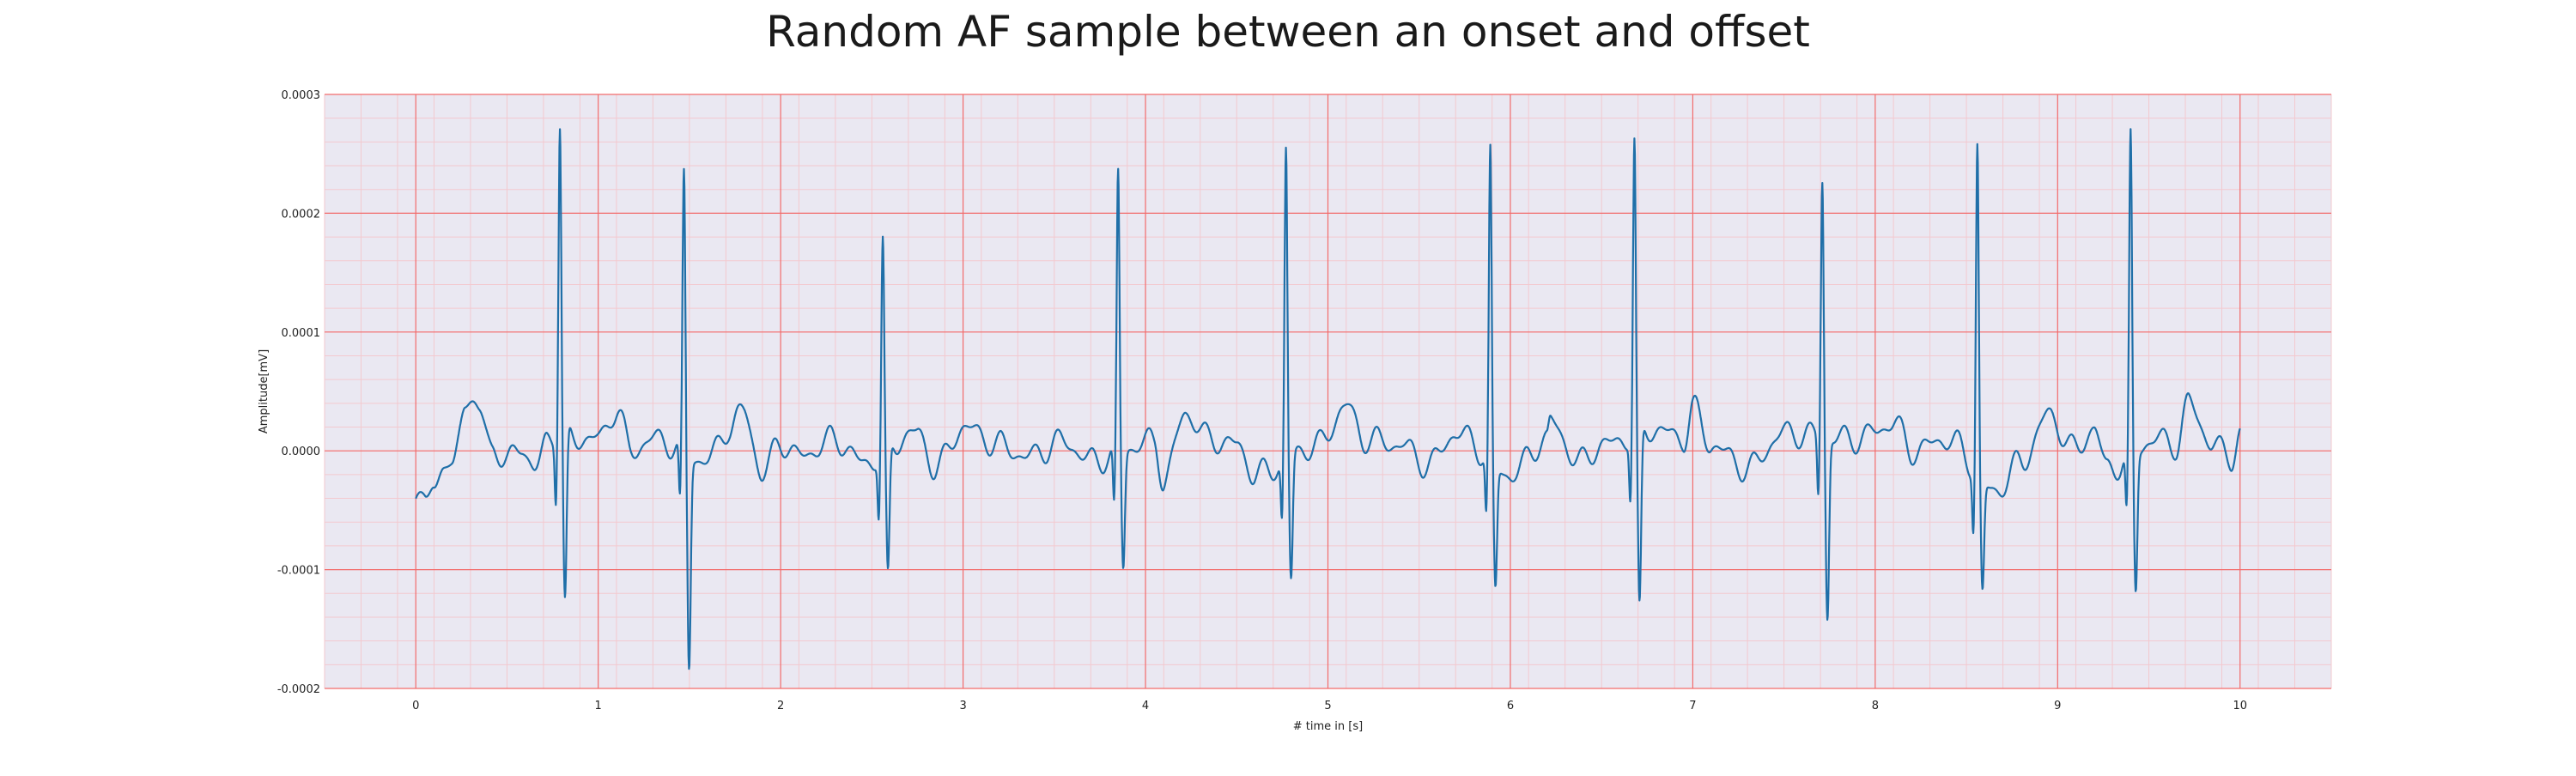  Describe the element at coordinates (1875, 706) in the screenshot. I see `x-tick-label: 8` at that location.